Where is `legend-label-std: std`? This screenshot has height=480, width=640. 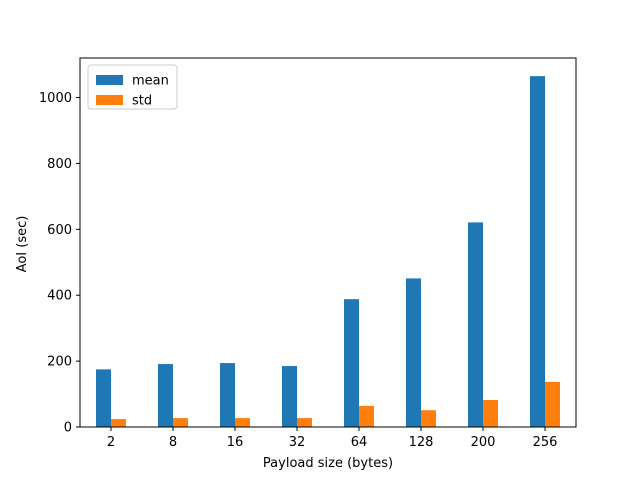 legend-label-std: std is located at coordinates (142, 101).